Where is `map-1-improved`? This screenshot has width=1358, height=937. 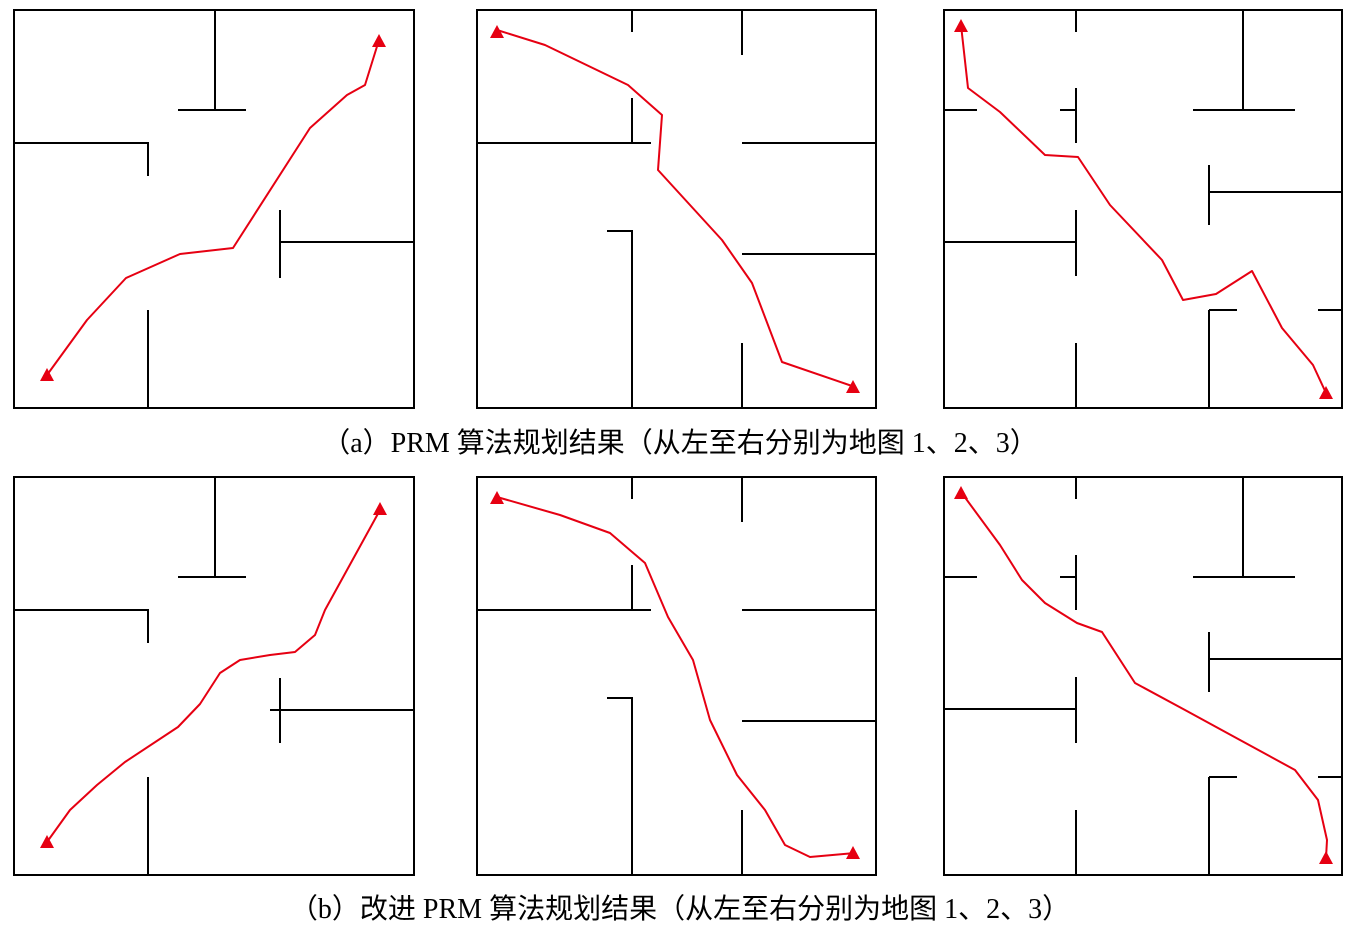
map-1-improved is located at coordinates (214, 676).